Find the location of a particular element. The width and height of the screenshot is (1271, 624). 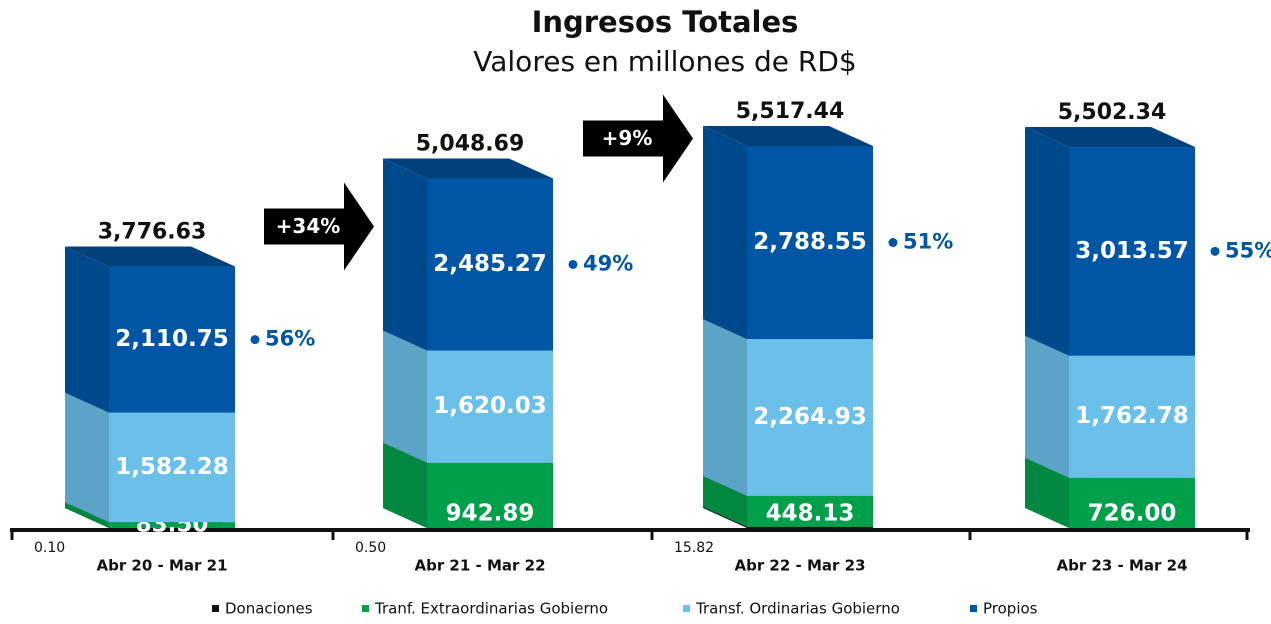

segment-label: 1,582.28 is located at coordinates (172, 467).